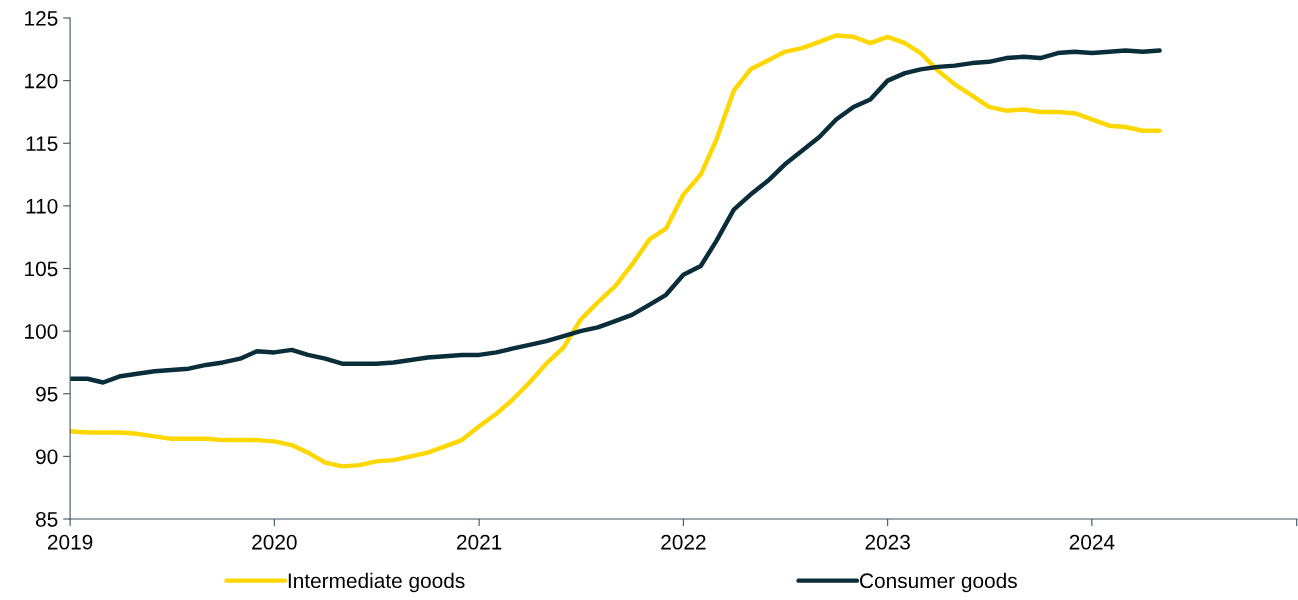 Image resolution: width=1298 pixels, height=600 pixels. Describe the element at coordinates (41, 331) in the screenshot. I see `y-tick-label: 100` at that location.